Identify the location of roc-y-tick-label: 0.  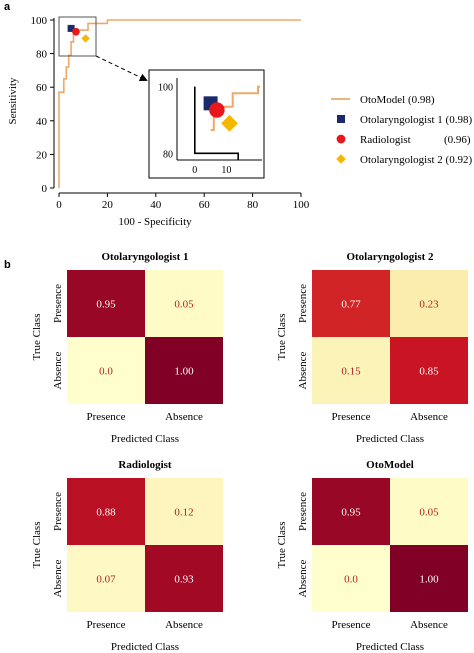
(45, 189).